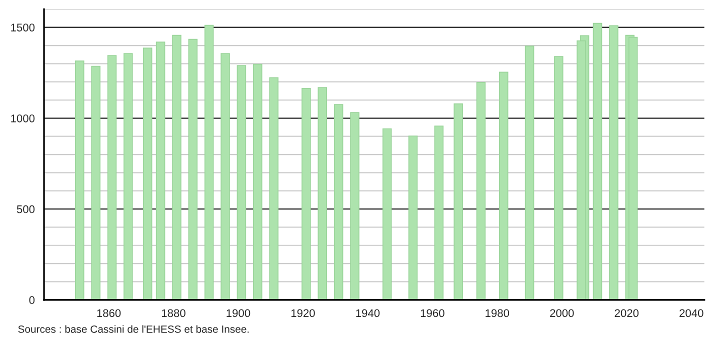 This screenshot has height=340, width=710. What do you see at coordinates (23, 28) in the screenshot?
I see `y-tick-label: 1500` at bounding box center [23, 28].